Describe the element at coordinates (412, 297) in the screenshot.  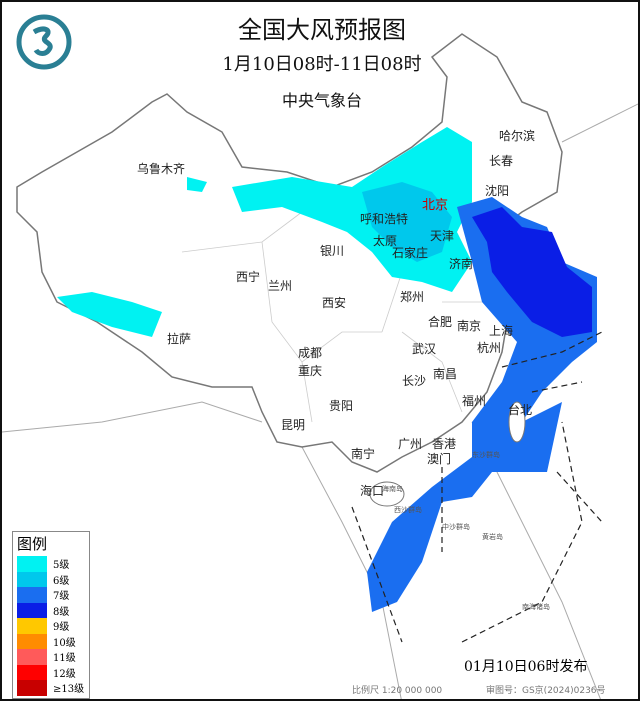
I see `city-label: 郑州` at that location.